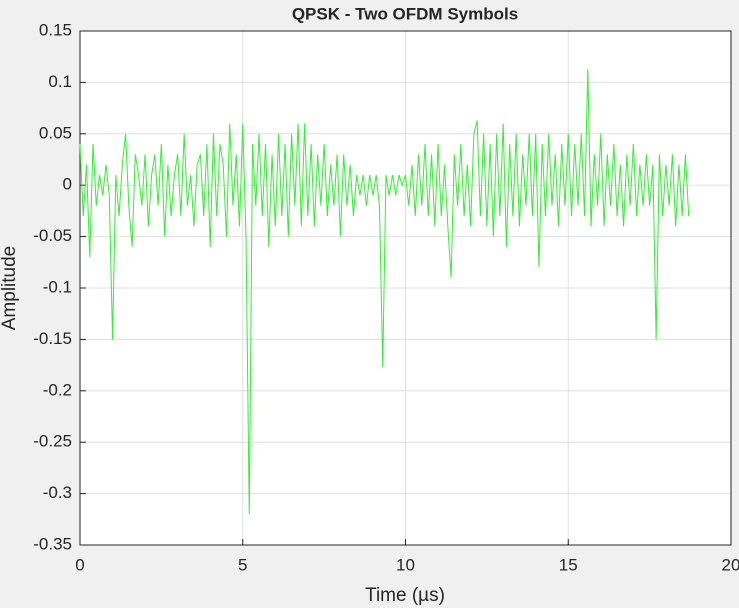  What do you see at coordinates (568, 564) in the screenshot?
I see `x-tick-label: 15` at bounding box center [568, 564].